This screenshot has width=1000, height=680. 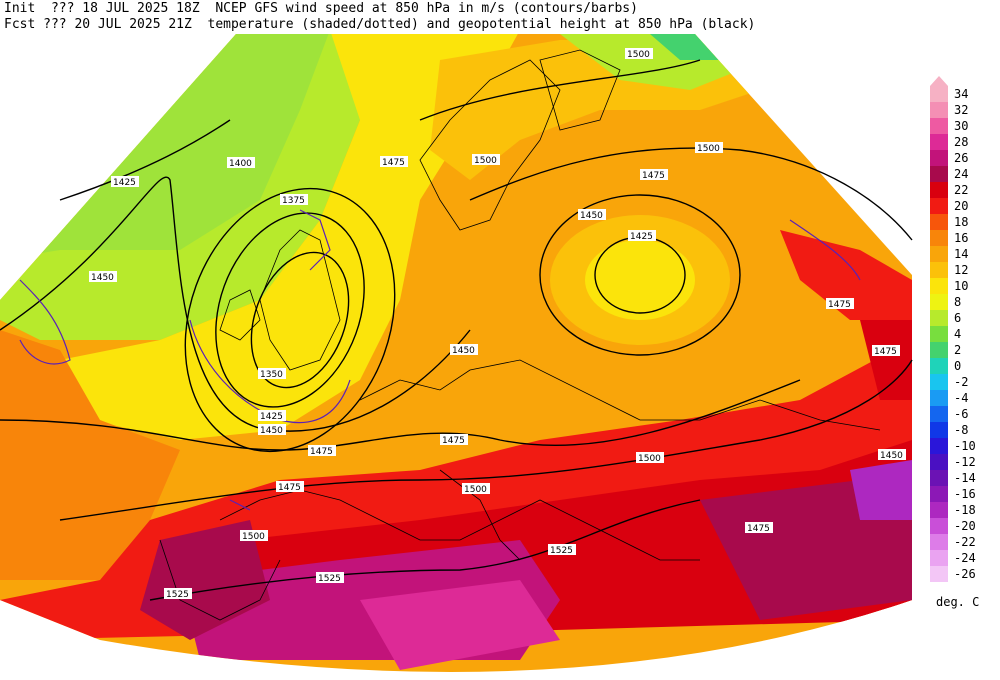 I want to click on label-1475-east: 1475, so click(x=839, y=305).